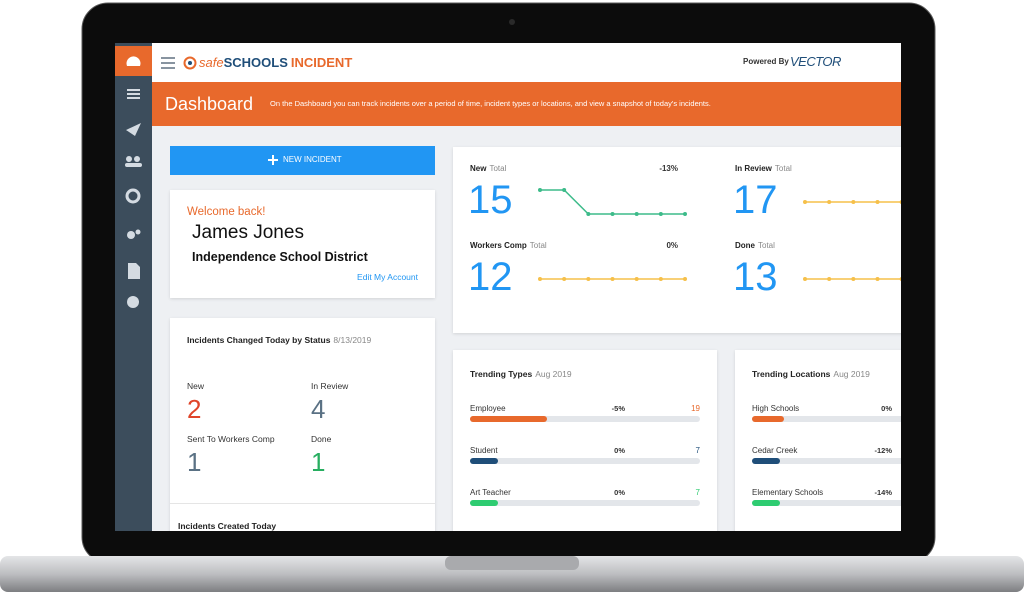  What do you see at coordinates (194, 409) in the screenshot?
I see `status-value: 2` at bounding box center [194, 409].